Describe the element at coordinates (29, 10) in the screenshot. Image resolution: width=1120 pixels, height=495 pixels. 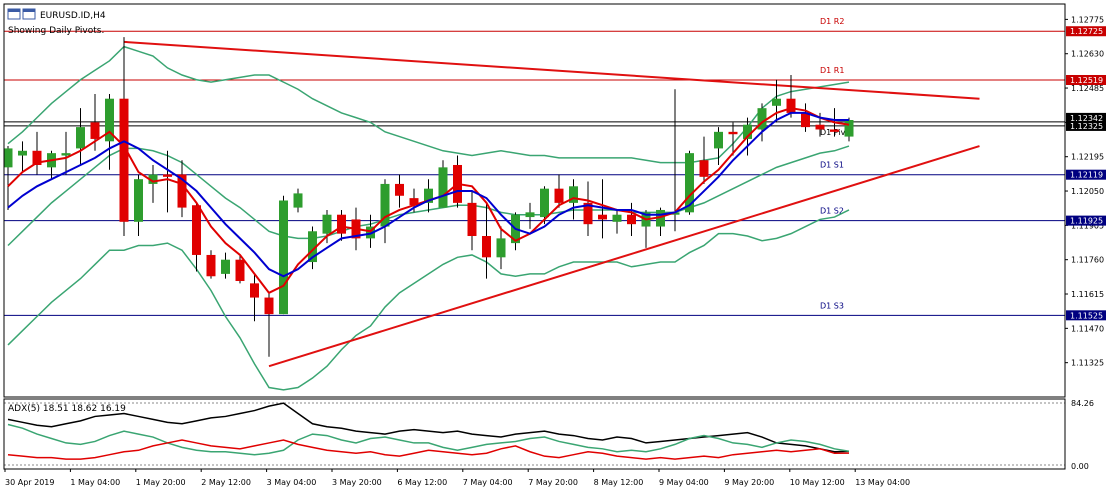
I see `chart-type-icon-bar` at that location.